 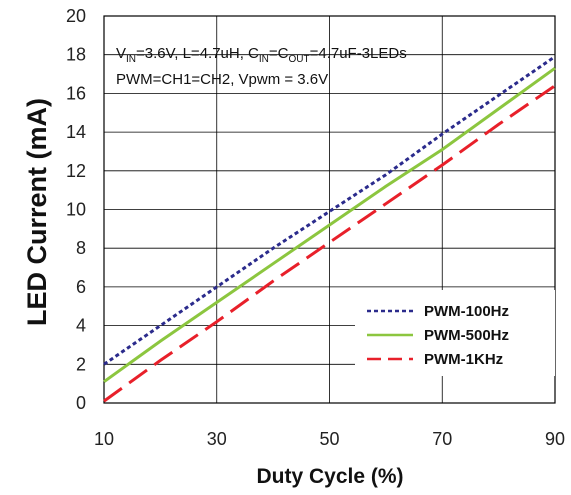 What do you see at coordinates (81, 326) in the screenshot?
I see `y-tick-label: 4` at bounding box center [81, 326].